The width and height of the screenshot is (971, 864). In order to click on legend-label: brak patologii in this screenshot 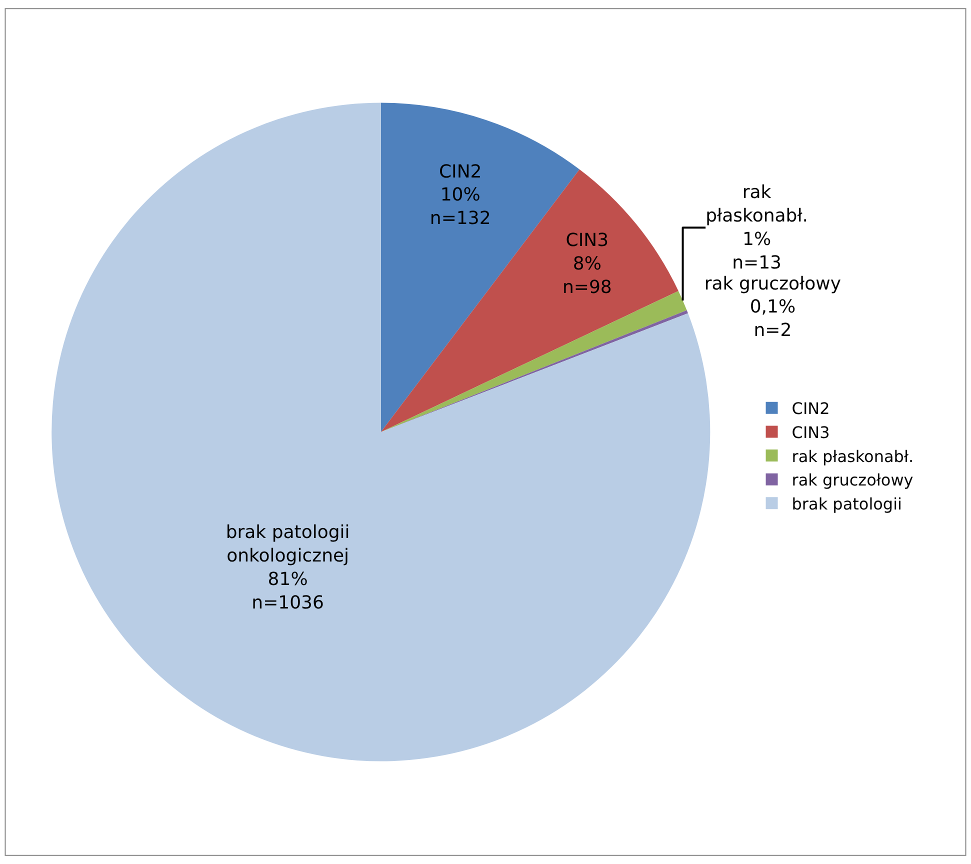, I will do `click(847, 504)`.